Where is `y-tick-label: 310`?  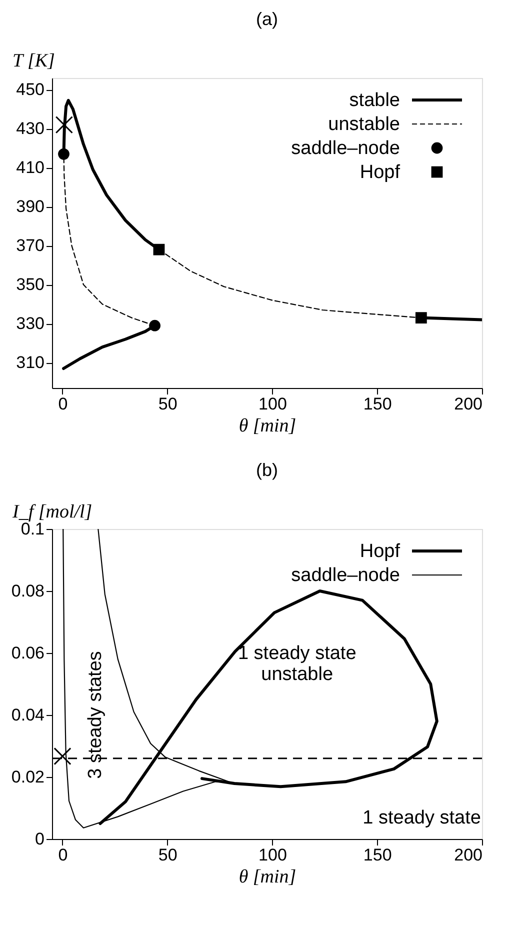
y-tick-label: 310 is located at coordinates (30, 362).